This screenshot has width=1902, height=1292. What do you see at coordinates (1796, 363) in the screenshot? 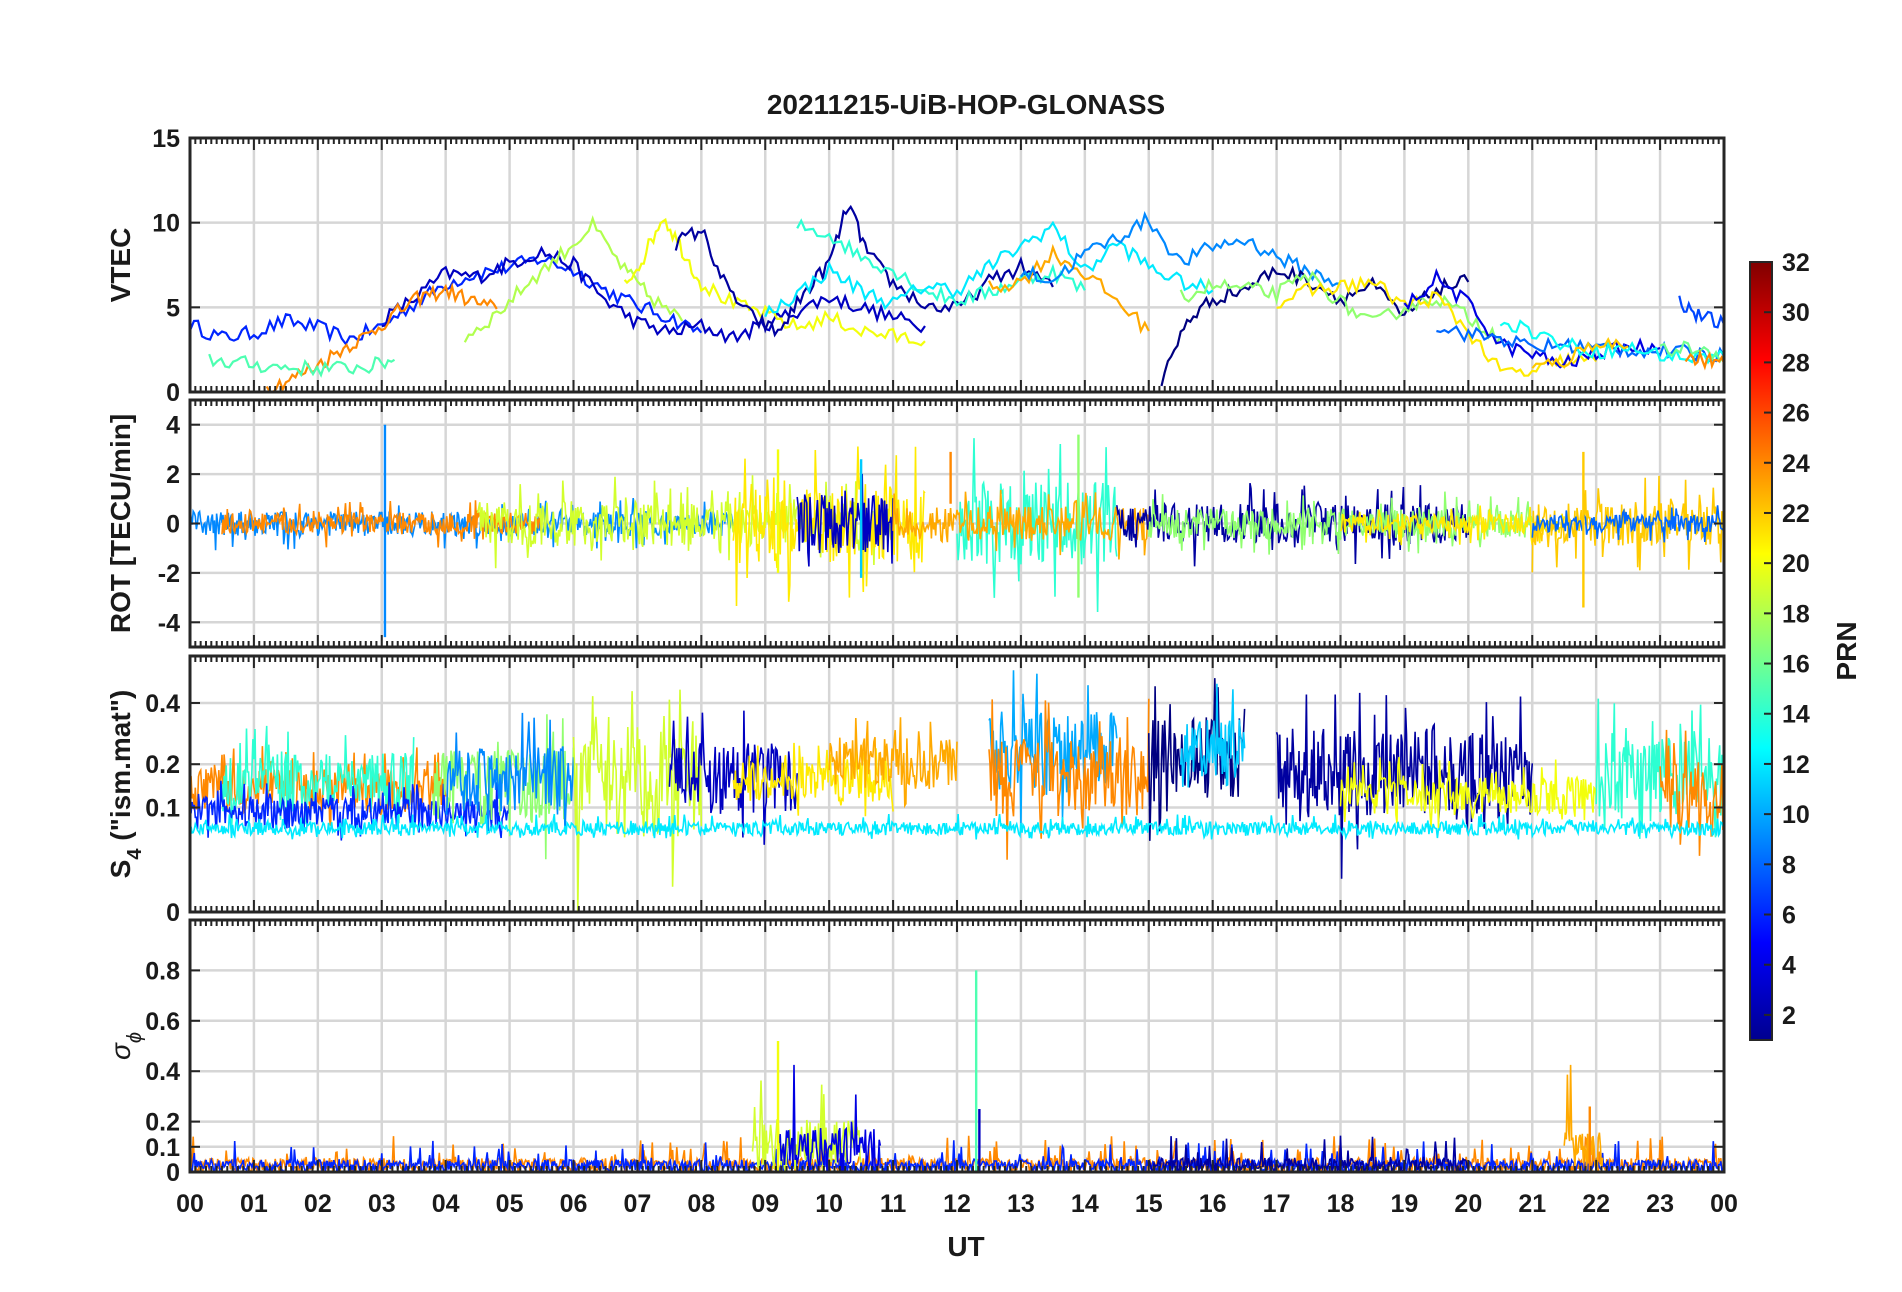
I see `colorbar-tick-label: 28` at bounding box center [1796, 363].